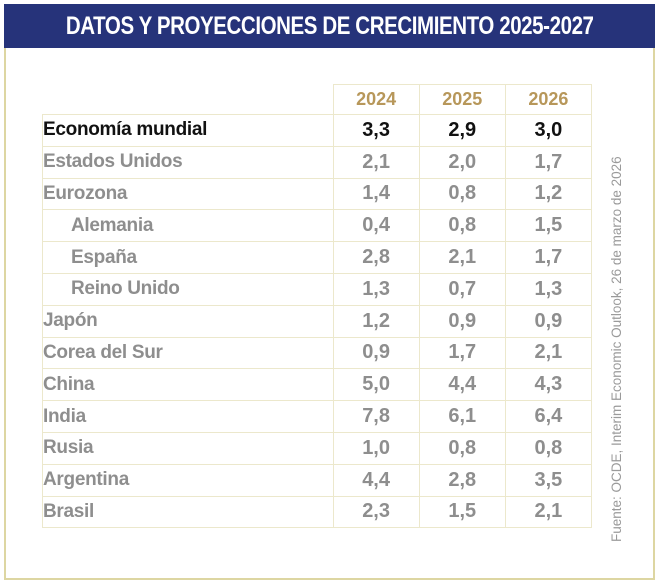 The image size is (663, 587). I want to click on row-value: 0,4, so click(376, 226).